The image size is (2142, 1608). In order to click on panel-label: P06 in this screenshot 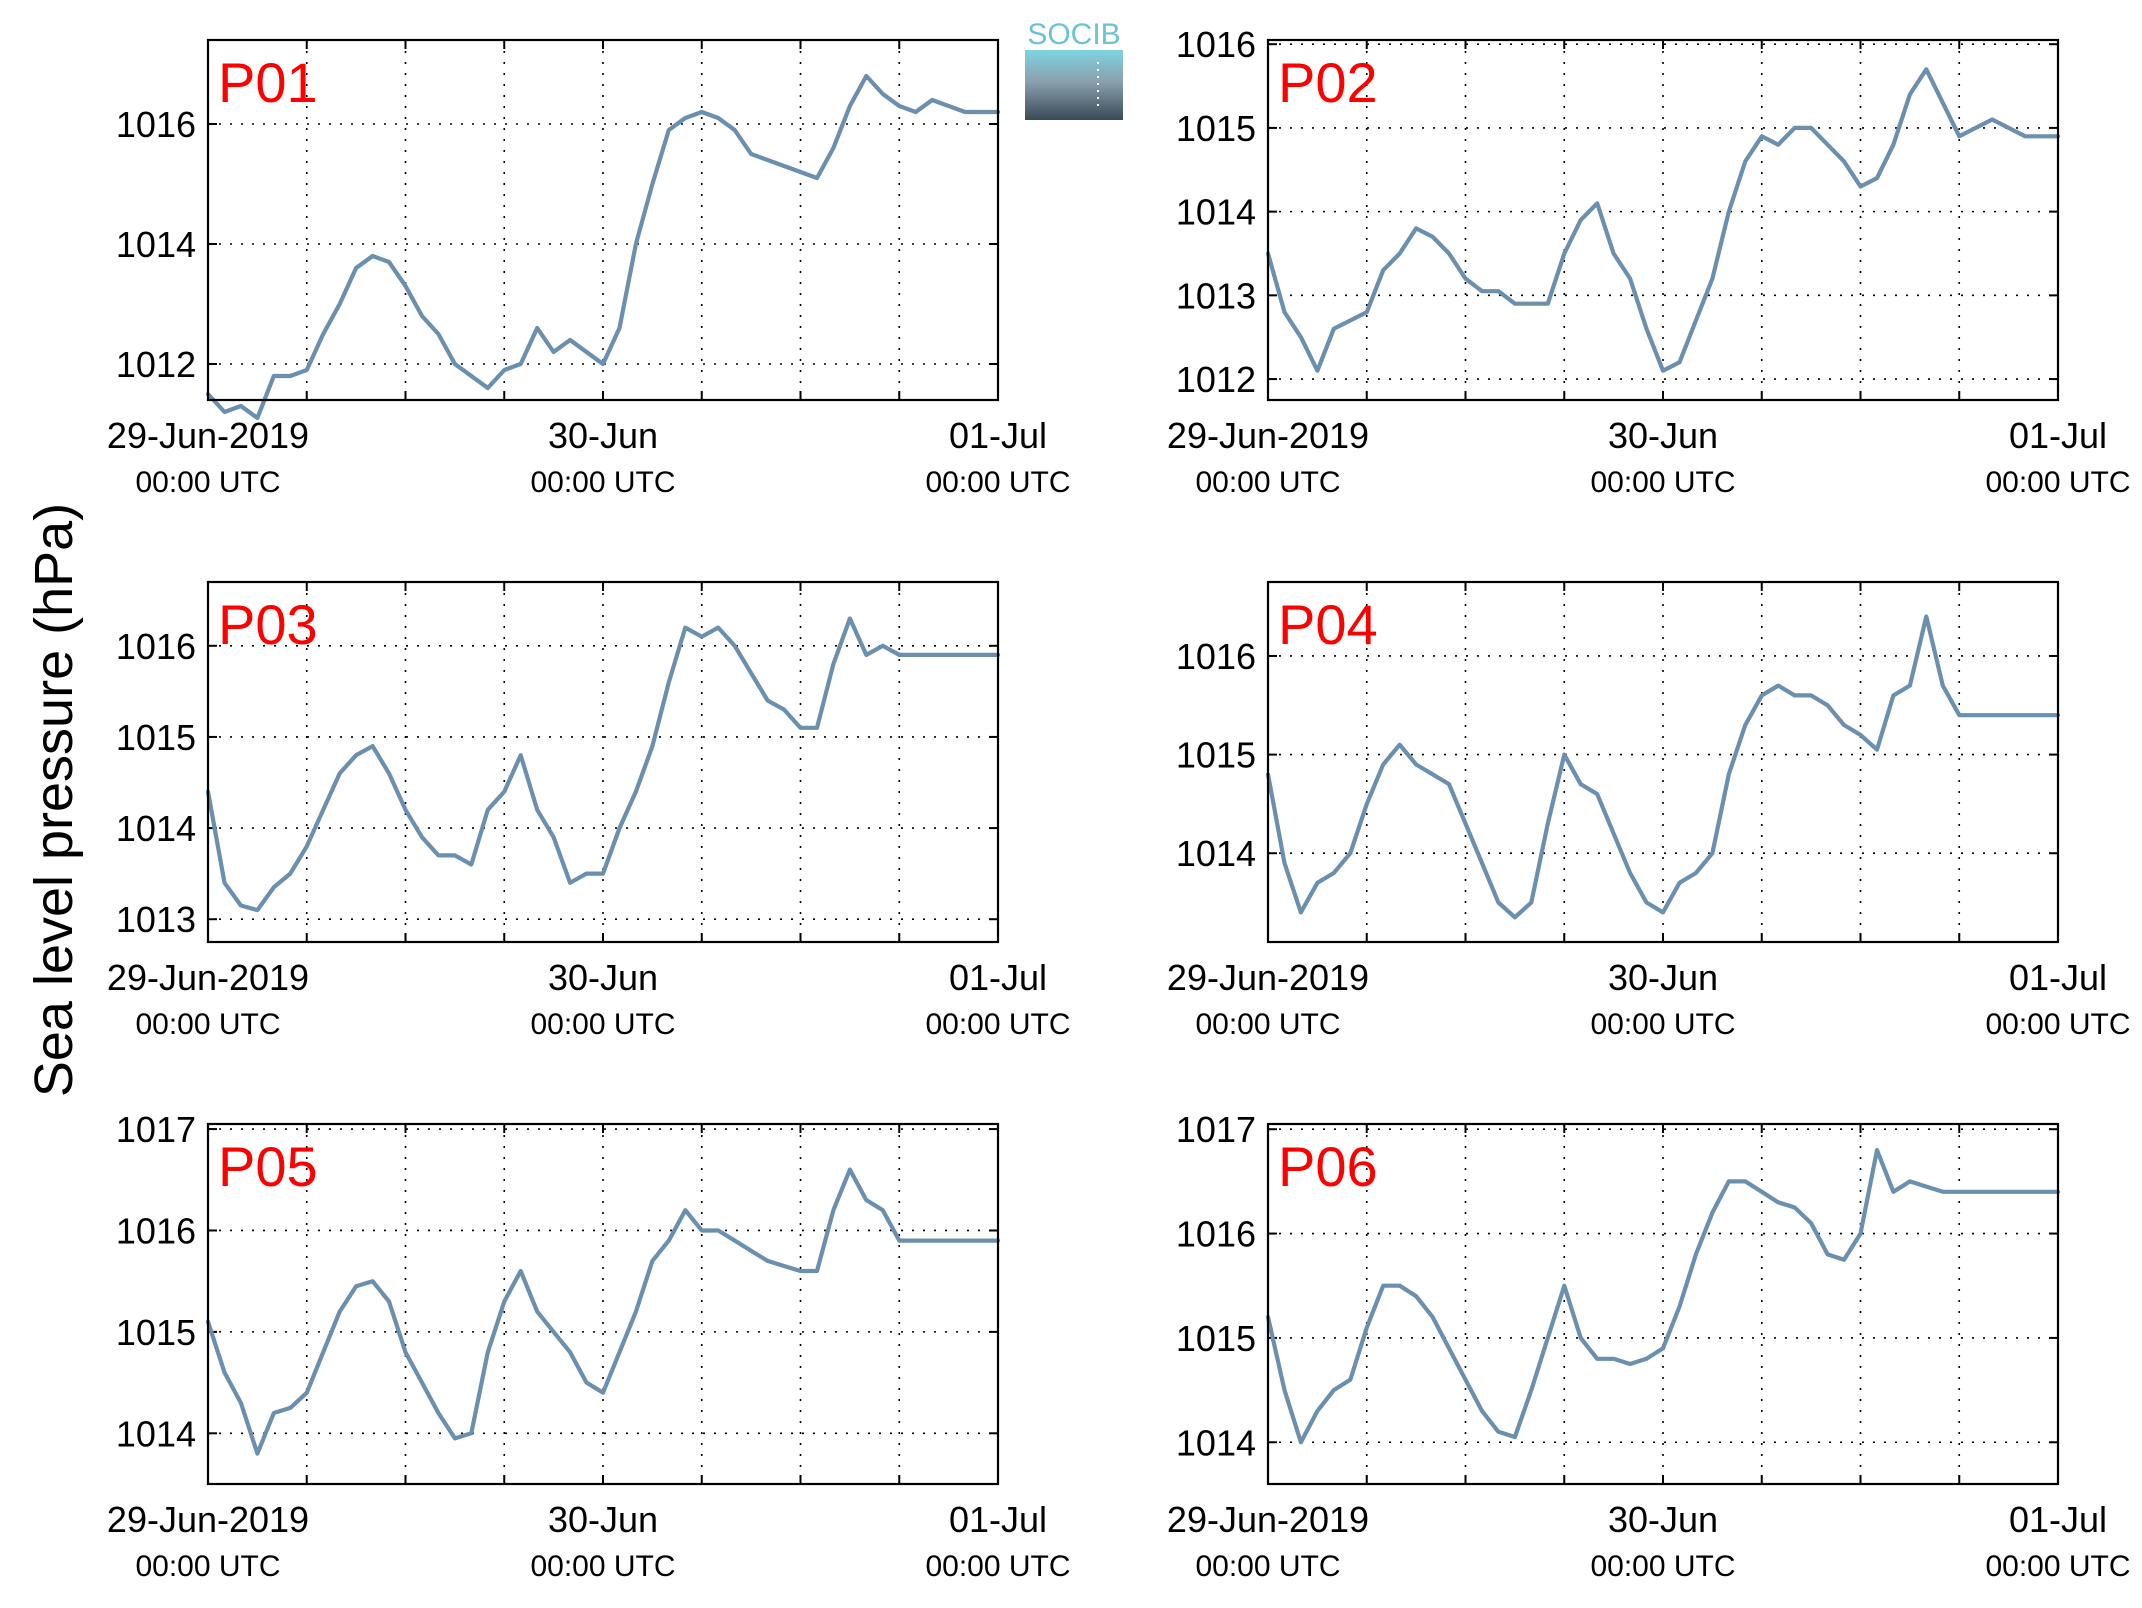, I will do `click(1328, 1166)`.